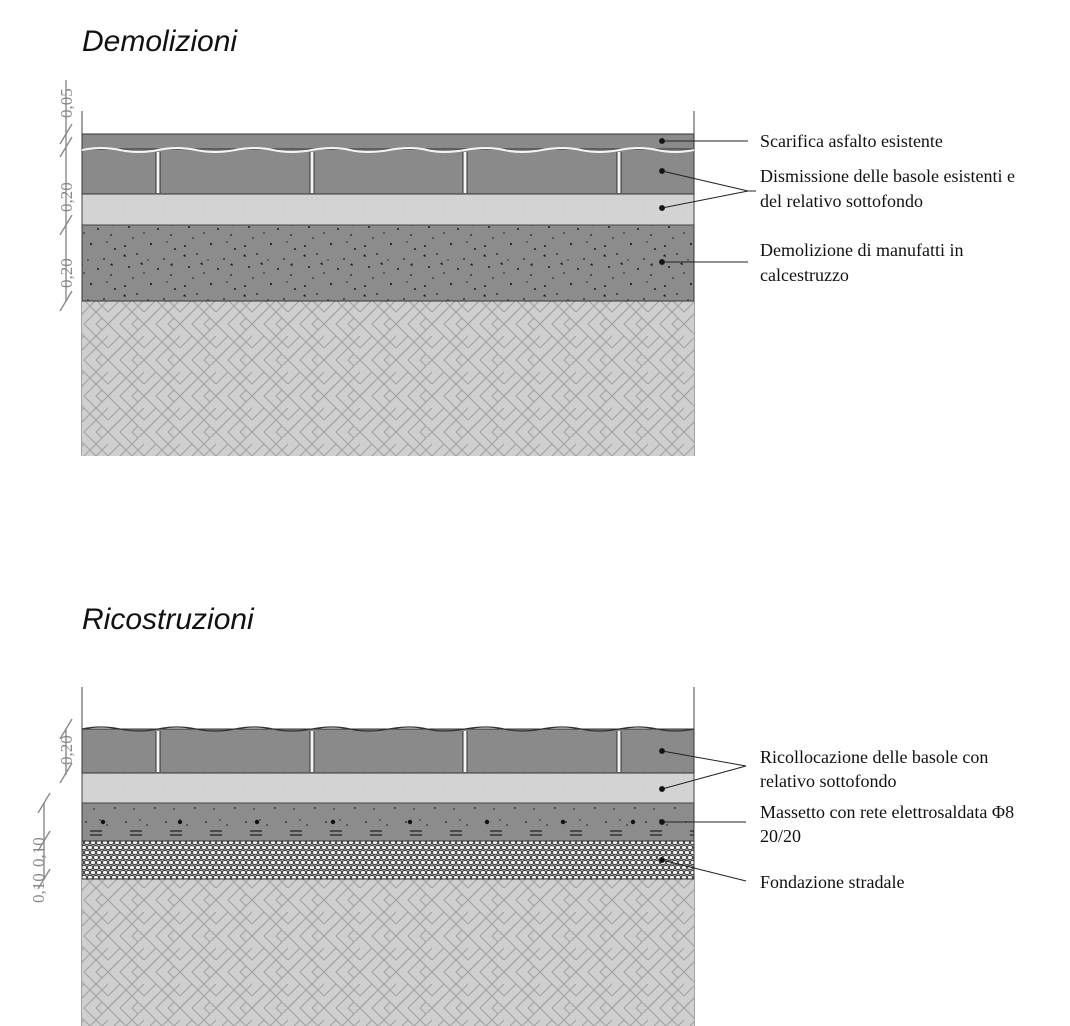  What do you see at coordinates (388, 263) in the screenshot?
I see `calcestruzzo-layer` at bounding box center [388, 263].